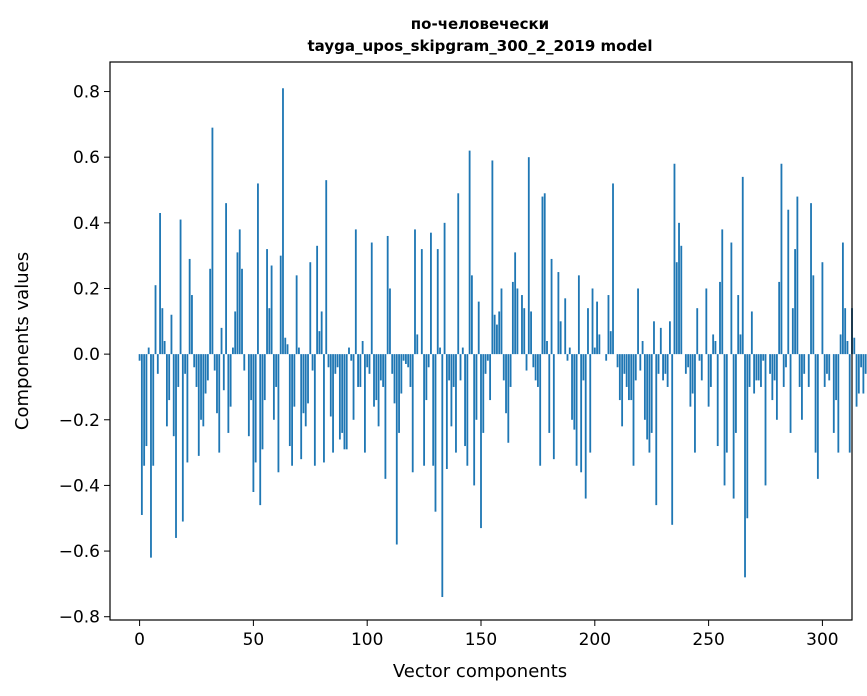 Image resolution: width=867 pixels, height=696 pixels. What do you see at coordinates (22, 341) in the screenshot?
I see `y-axis-label: Components values` at bounding box center [22, 341].